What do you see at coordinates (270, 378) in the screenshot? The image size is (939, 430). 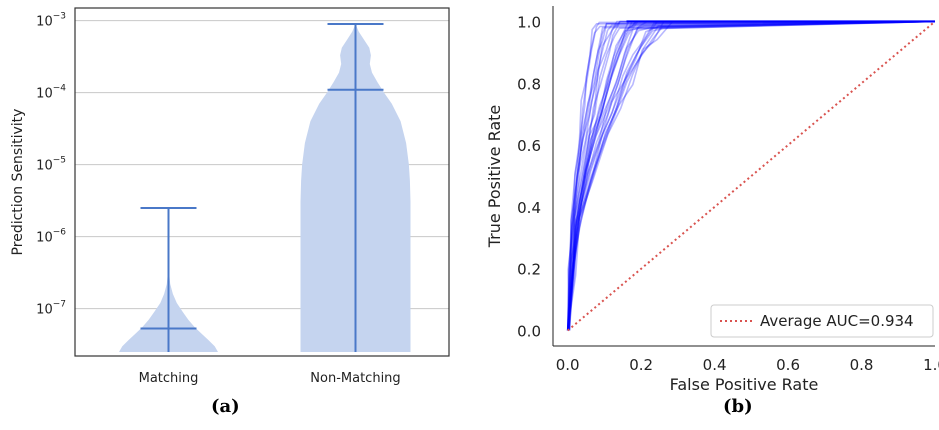 I see `x-tick-labels: Matching Non-Matching` at bounding box center [270, 378].